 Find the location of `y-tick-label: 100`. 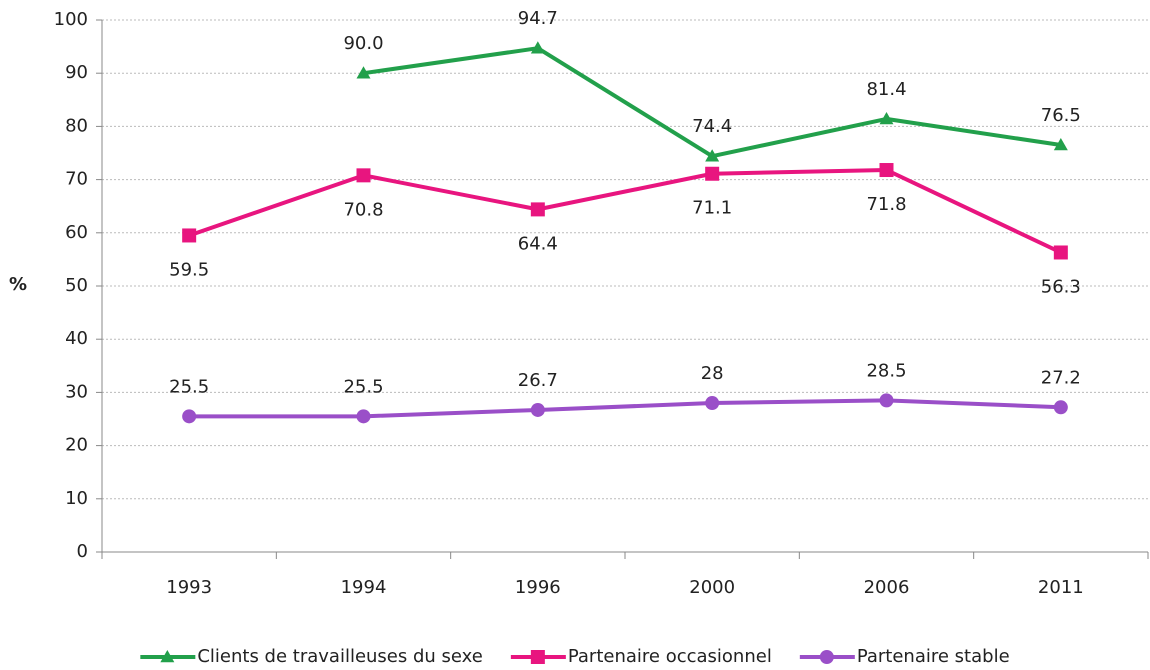

y-tick-label: 100 is located at coordinates (71, 19).